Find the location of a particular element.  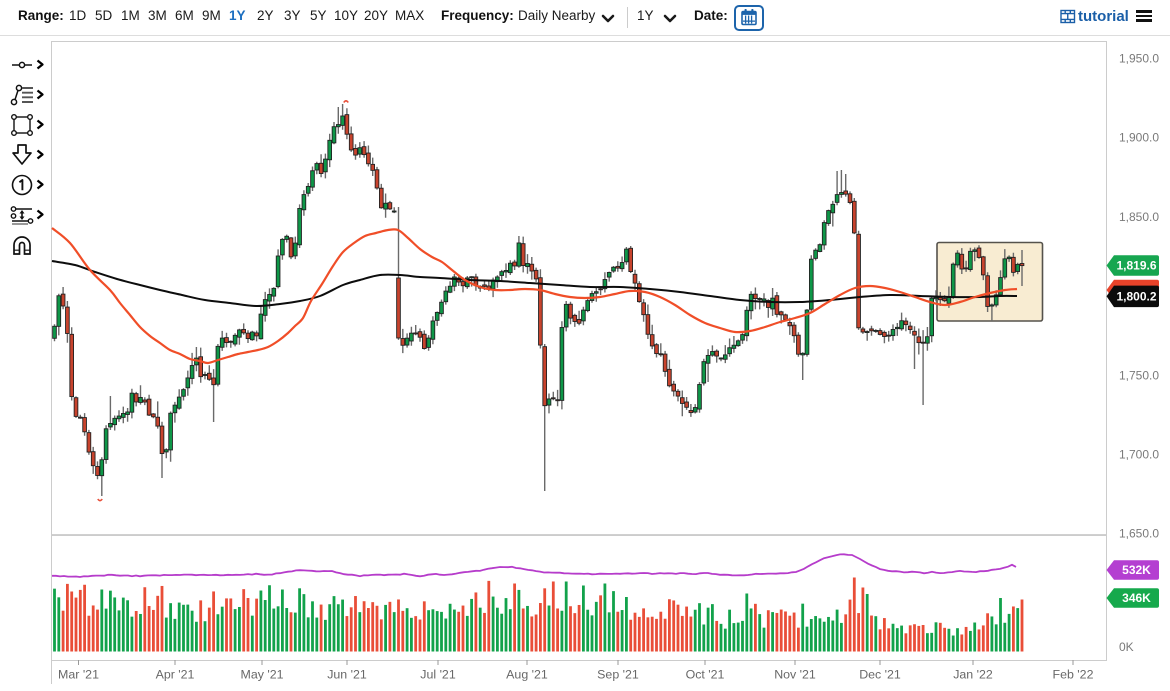

svg-text: 1,750.0 is located at coordinates (1139, 375).